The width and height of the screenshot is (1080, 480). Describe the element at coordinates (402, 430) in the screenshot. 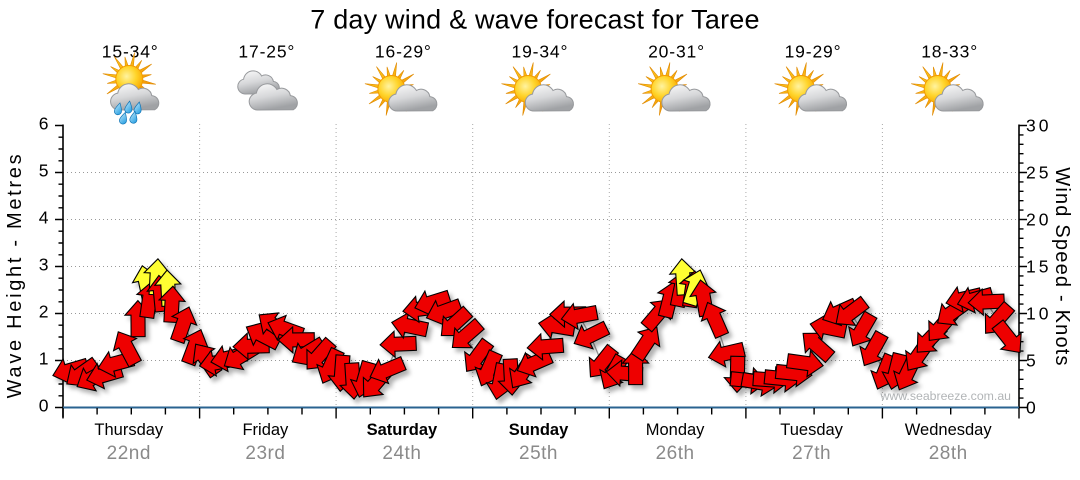

I see `svg-text: Saturday` at that location.